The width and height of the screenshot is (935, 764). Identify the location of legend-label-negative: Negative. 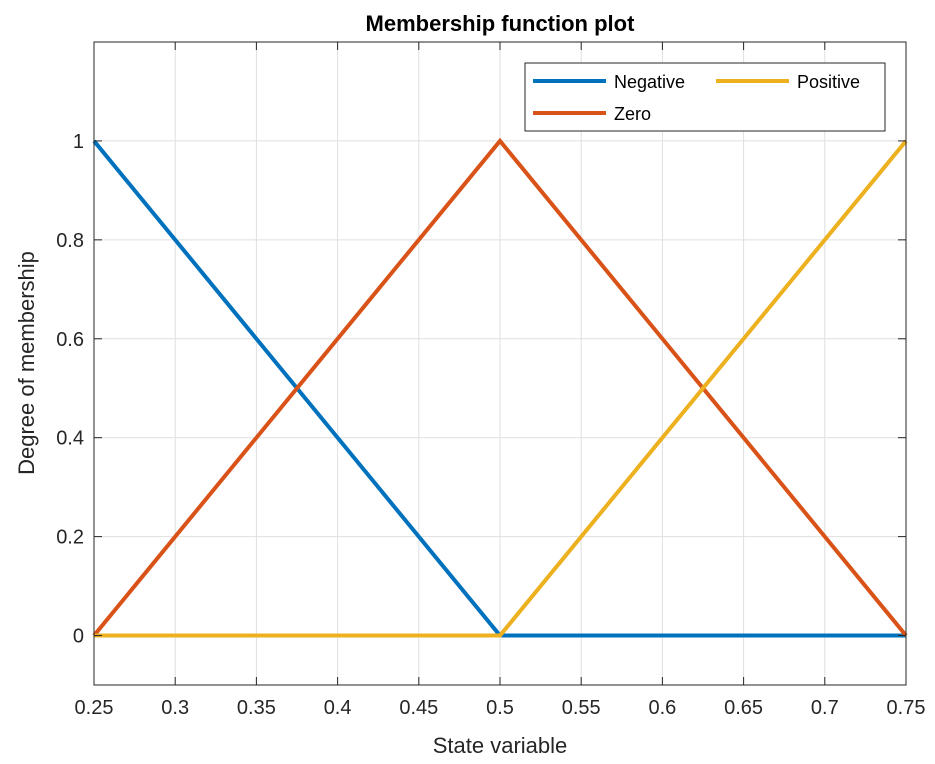
(649, 82).